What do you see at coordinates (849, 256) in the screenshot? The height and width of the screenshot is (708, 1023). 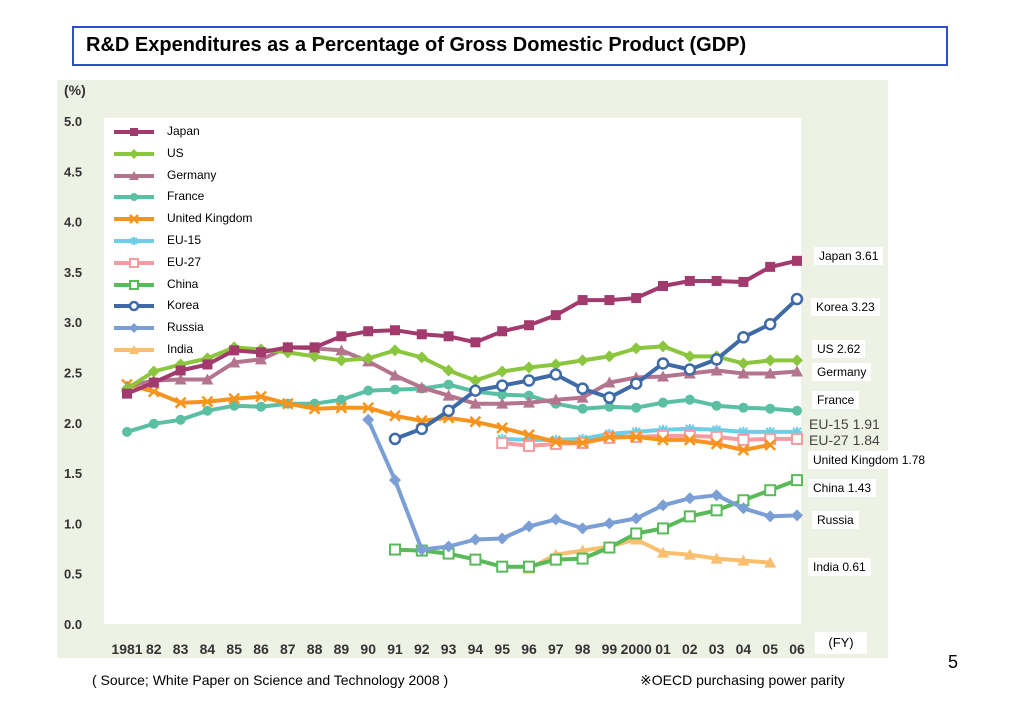 I see `end-label-japan: Japan 3.61` at bounding box center [849, 256].